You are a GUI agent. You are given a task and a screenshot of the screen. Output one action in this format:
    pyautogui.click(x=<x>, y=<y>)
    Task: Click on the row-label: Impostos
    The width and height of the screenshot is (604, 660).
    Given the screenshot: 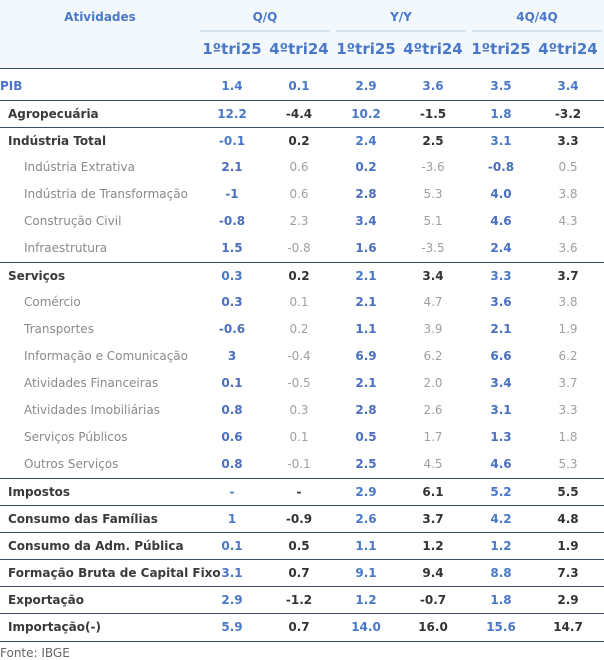 What is the action you would take?
    pyautogui.click(x=39, y=492)
    